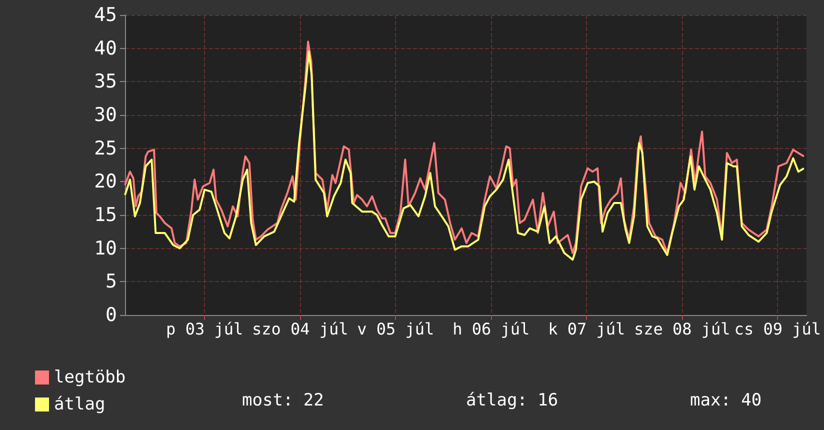 The image size is (824, 430). I want to click on x-tick-label: cs 09 júl, so click(778, 329).